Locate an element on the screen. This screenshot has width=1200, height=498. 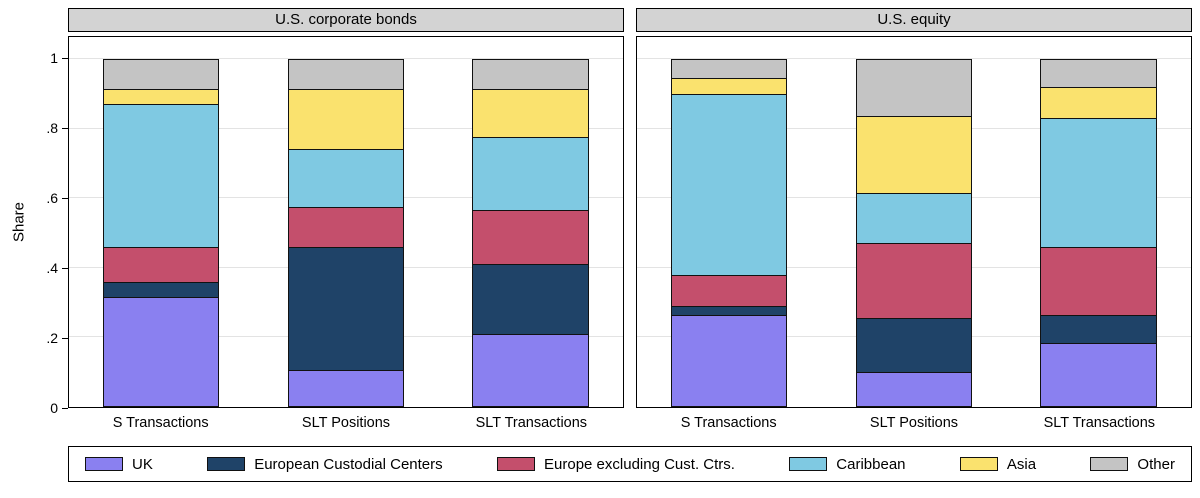
legend-item: UK is located at coordinates (119, 464).